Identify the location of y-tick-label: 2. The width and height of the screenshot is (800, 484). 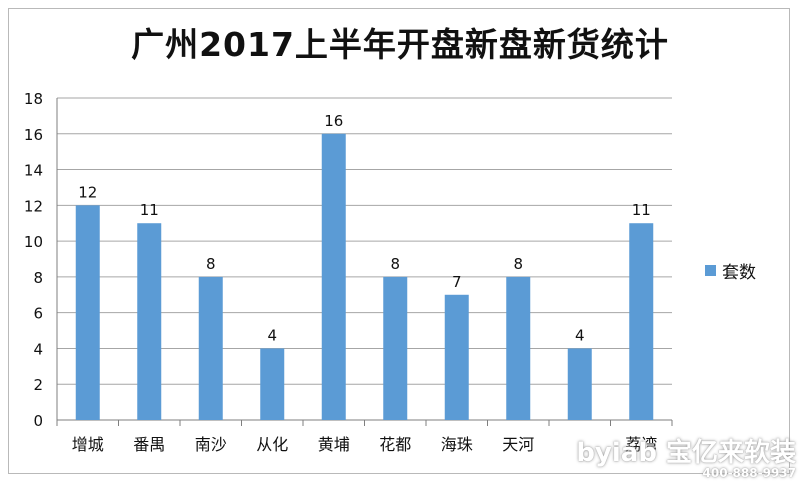
(38, 385).